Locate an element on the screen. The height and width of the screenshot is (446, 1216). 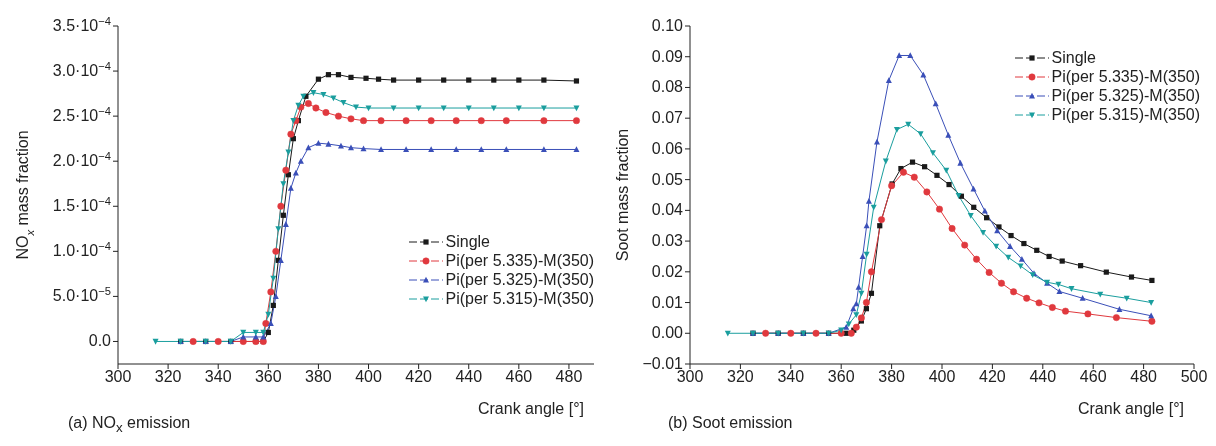
y-tick-label: 0.02 is located at coordinates (667, 271).